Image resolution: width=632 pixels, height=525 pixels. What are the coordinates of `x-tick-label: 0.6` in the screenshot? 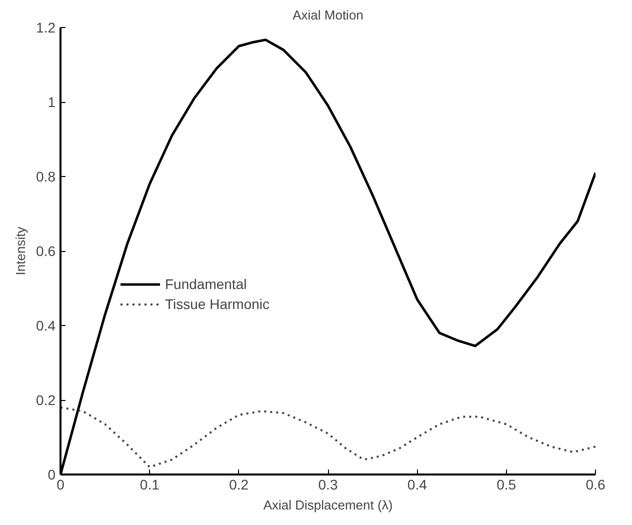 It's located at (596, 484).